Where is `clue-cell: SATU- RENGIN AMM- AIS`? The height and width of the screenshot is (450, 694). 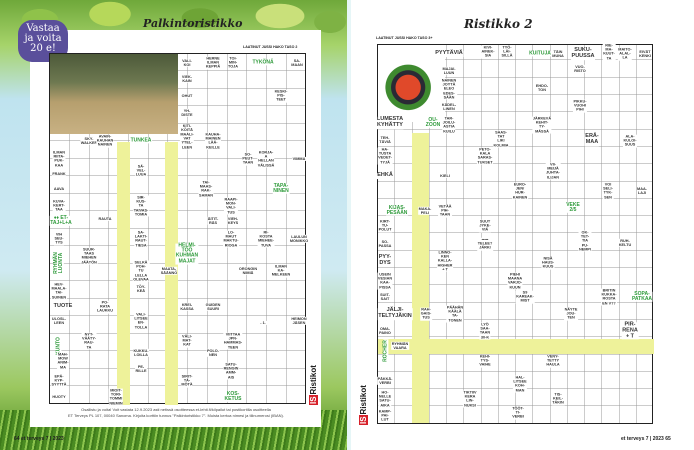
clue-cell: SATU- RENGIN AMM- AIS is located at coordinates (231, 371).